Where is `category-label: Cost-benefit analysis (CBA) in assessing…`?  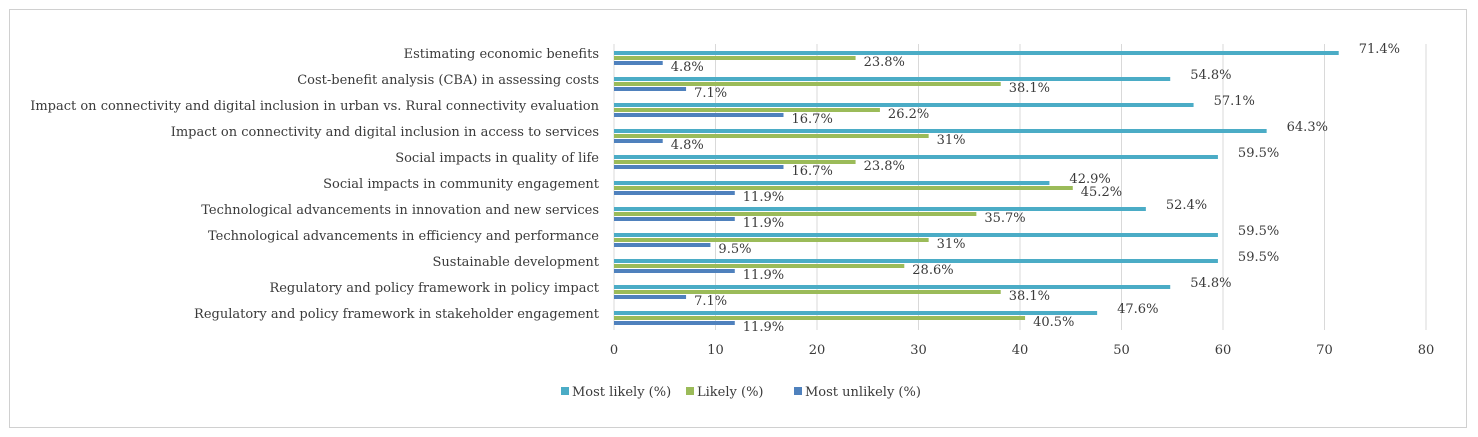
category-label: Cost-benefit analysis (CBA) in assessing… is located at coordinates (448, 80).